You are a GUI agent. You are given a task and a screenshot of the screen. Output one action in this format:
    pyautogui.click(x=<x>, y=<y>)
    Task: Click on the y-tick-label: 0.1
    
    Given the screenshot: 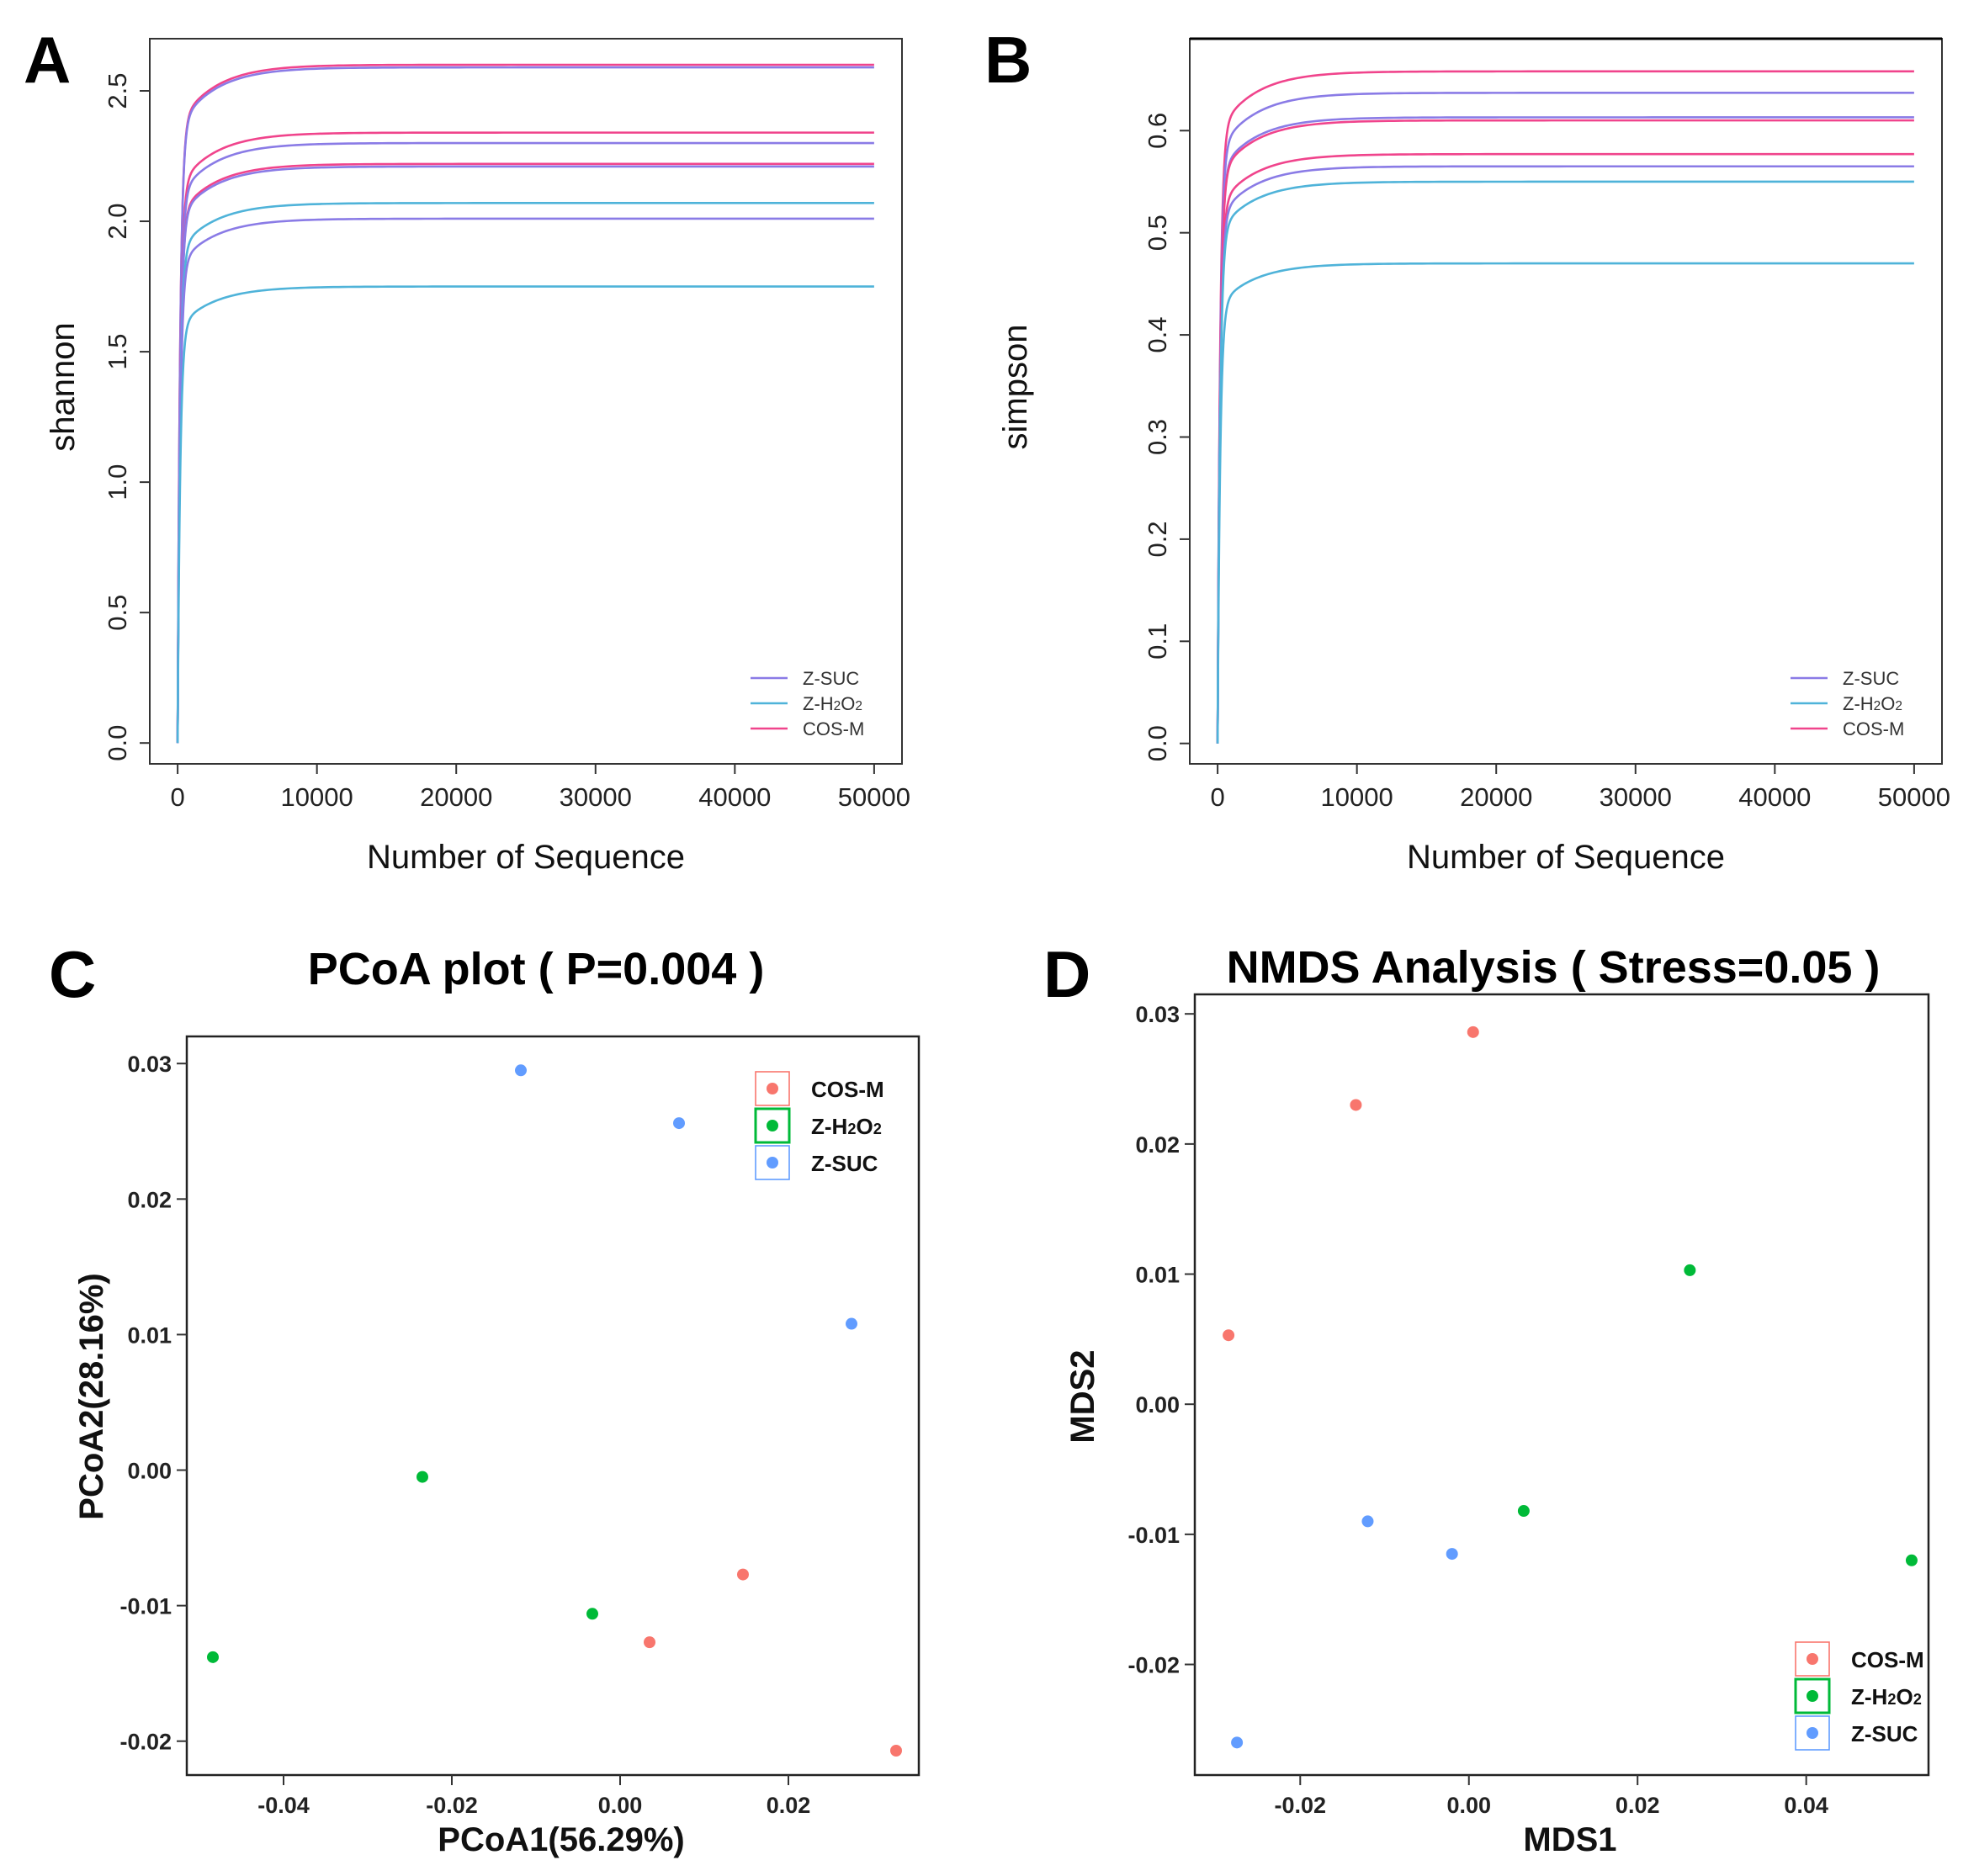 What is the action you would take?
    pyautogui.click(x=1157, y=641)
    